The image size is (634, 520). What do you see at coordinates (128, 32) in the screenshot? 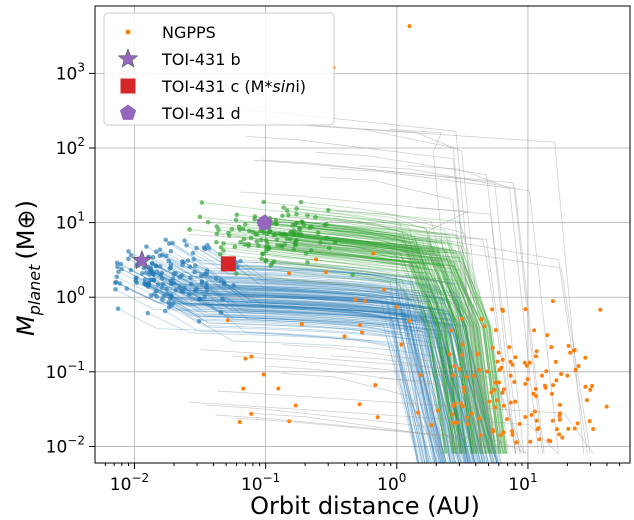
I see `legend-dot-icon` at bounding box center [128, 32].